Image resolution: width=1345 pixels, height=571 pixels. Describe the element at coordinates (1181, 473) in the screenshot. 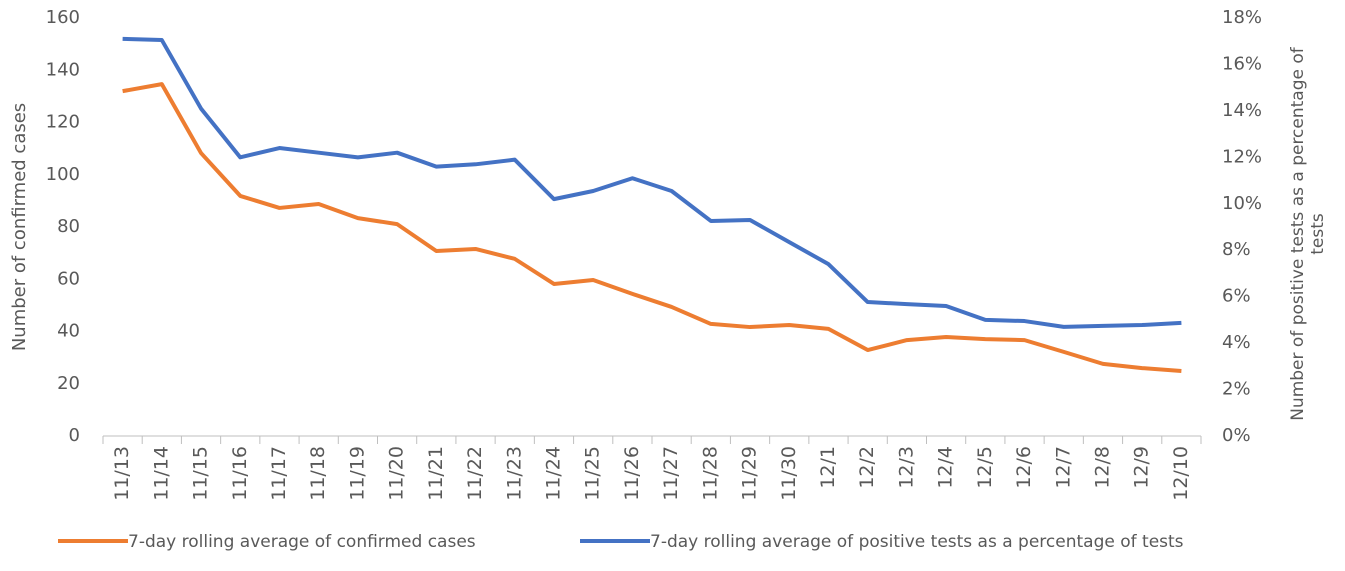

I see `x-tick-label: 12/10` at that location.